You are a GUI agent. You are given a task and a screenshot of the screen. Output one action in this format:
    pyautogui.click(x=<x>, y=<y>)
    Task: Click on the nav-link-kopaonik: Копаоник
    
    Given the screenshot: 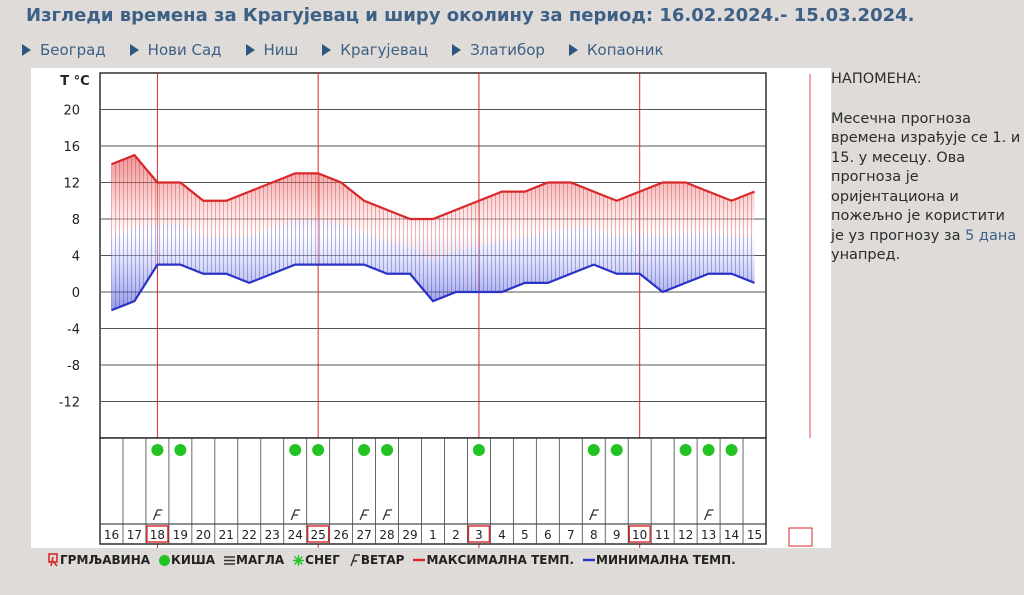 What is the action you would take?
    pyautogui.click(x=616, y=50)
    